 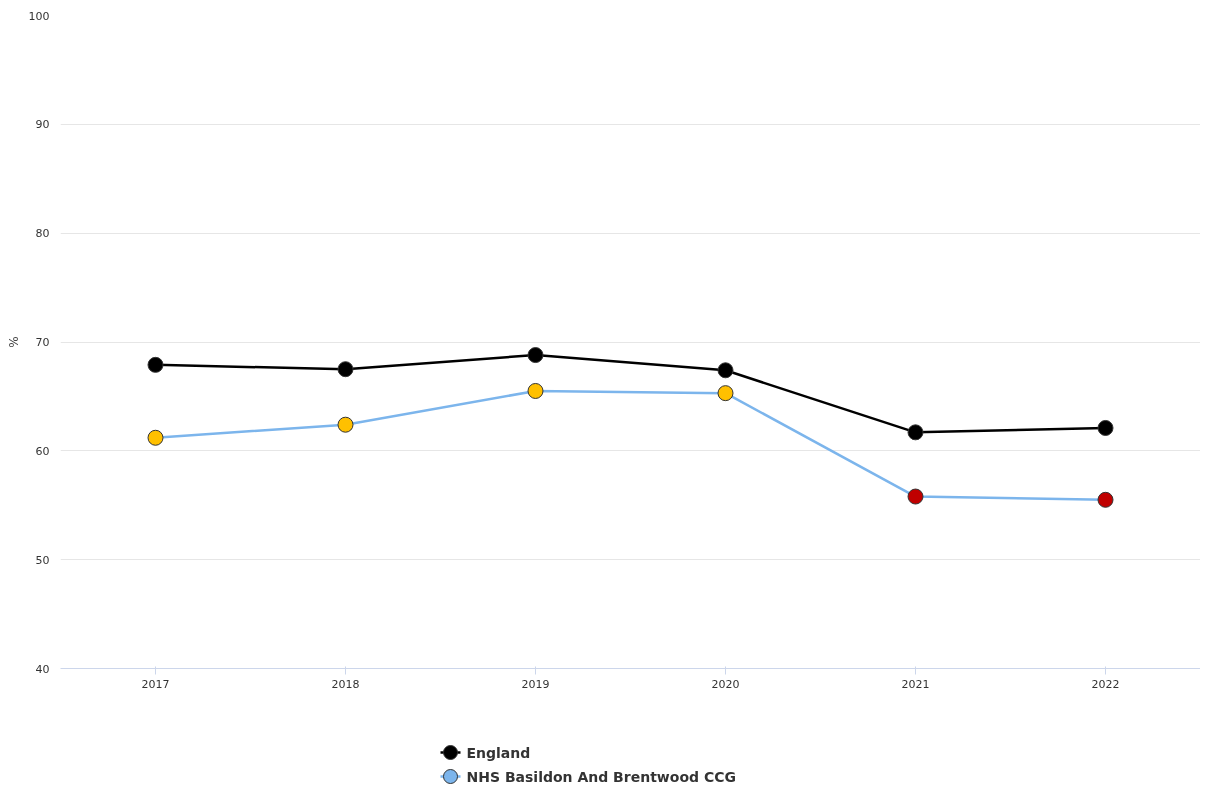 What do you see at coordinates (13, 342) in the screenshot?
I see `y-axis-title: %` at bounding box center [13, 342].